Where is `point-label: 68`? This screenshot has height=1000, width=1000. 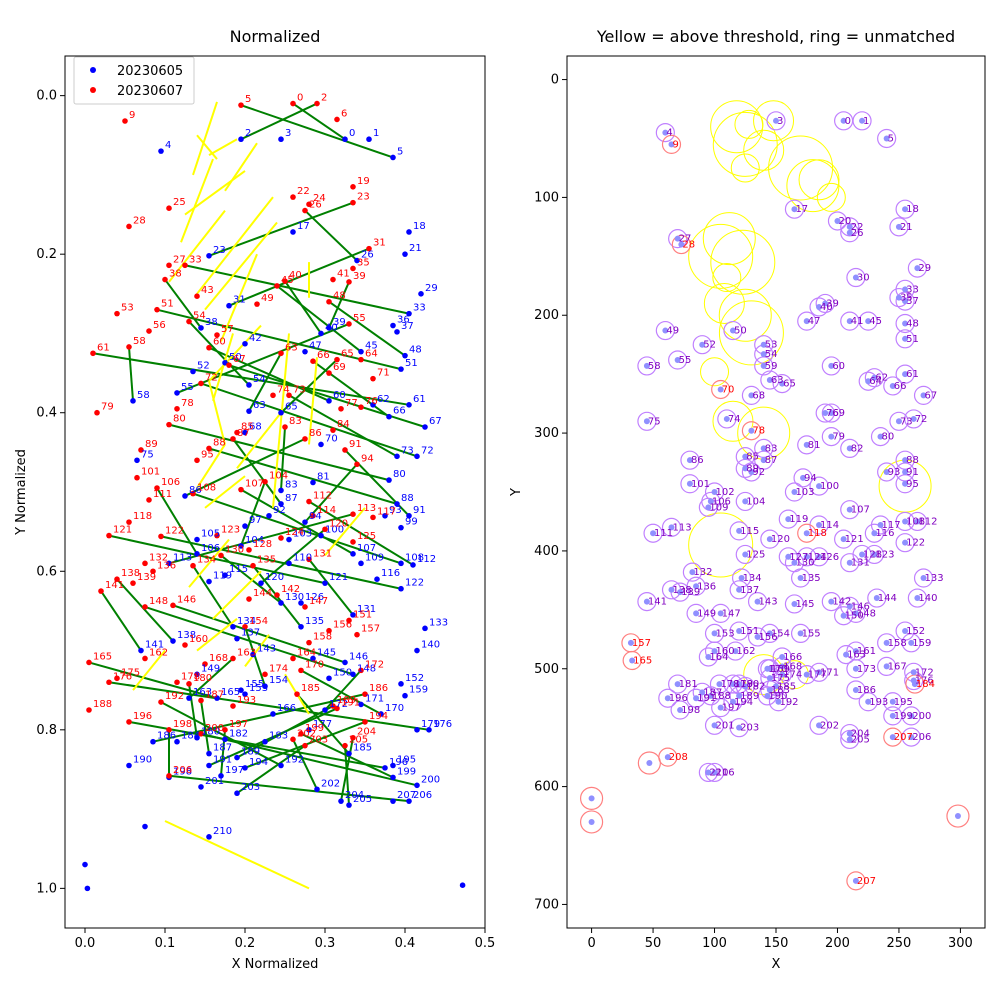
point-label: 68 is located at coordinates (758, 395).